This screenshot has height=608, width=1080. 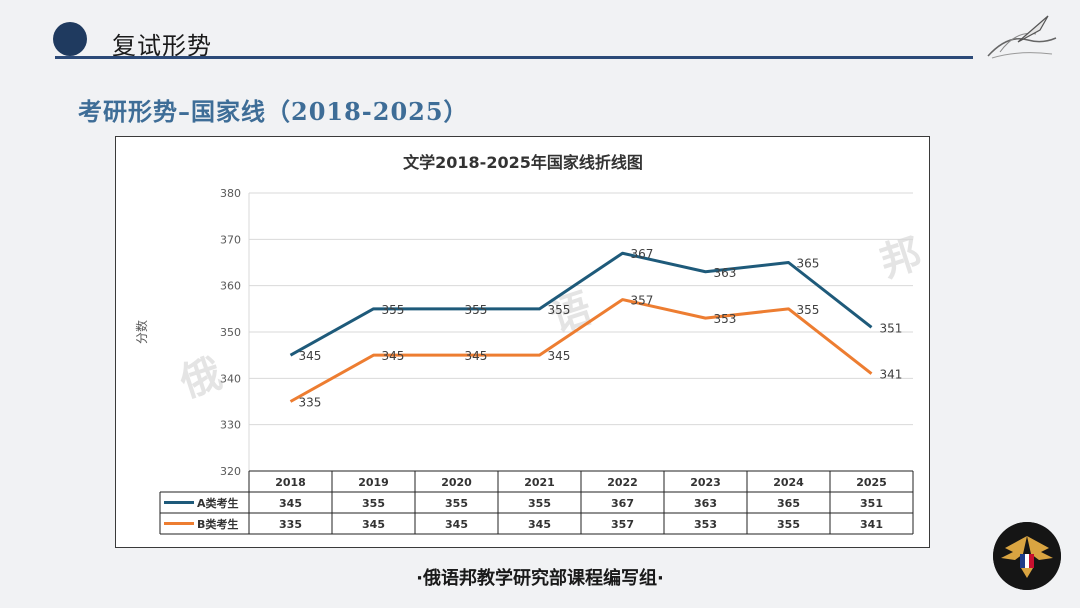 I want to click on x-tick-label: 2024, so click(x=788, y=482).